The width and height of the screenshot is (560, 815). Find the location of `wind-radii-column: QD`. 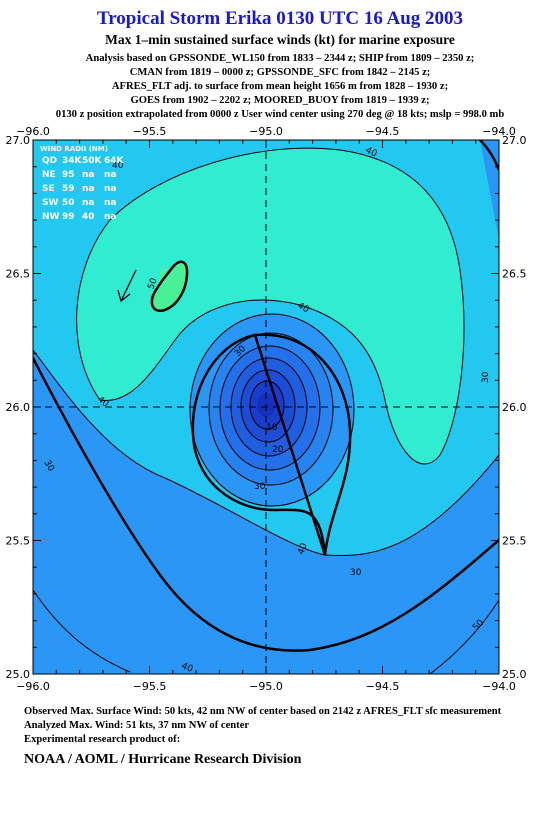

wind-radii-column: QD is located at coordinates (49, 161).